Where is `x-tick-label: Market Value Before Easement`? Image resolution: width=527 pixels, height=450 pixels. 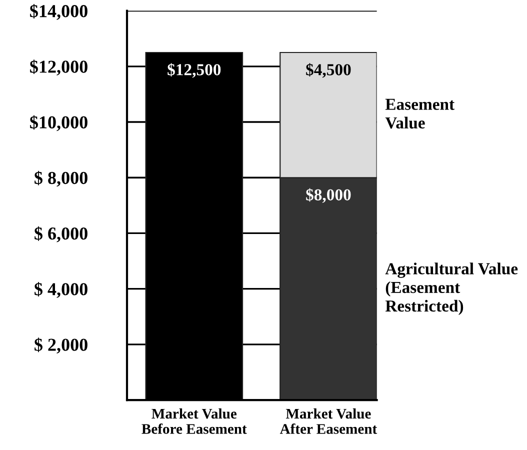
x-tick-label: Market Value Before Easement is located at coordinates (194, 421).